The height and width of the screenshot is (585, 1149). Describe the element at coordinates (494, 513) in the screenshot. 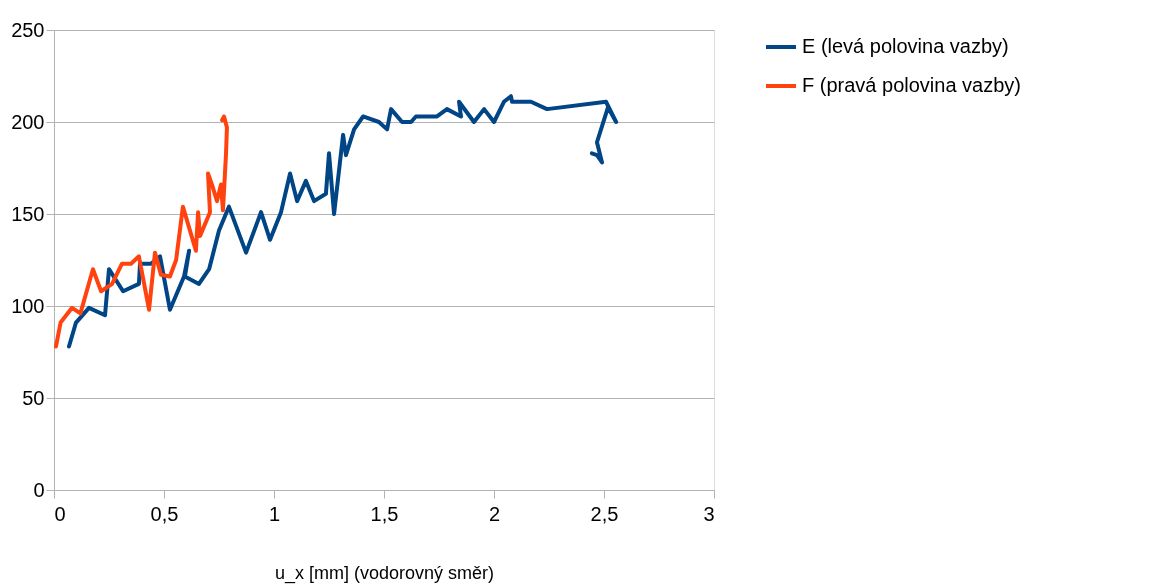

I see `x-tick-label: 2` at that location.